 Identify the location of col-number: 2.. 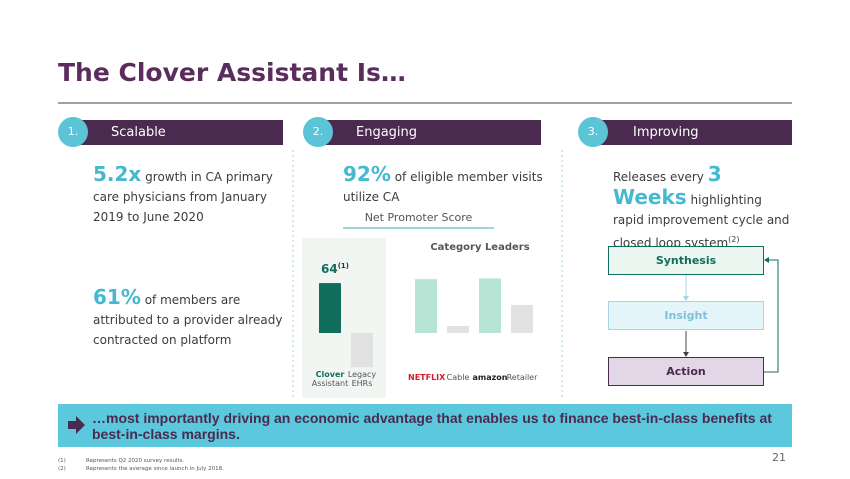
(318, 132).